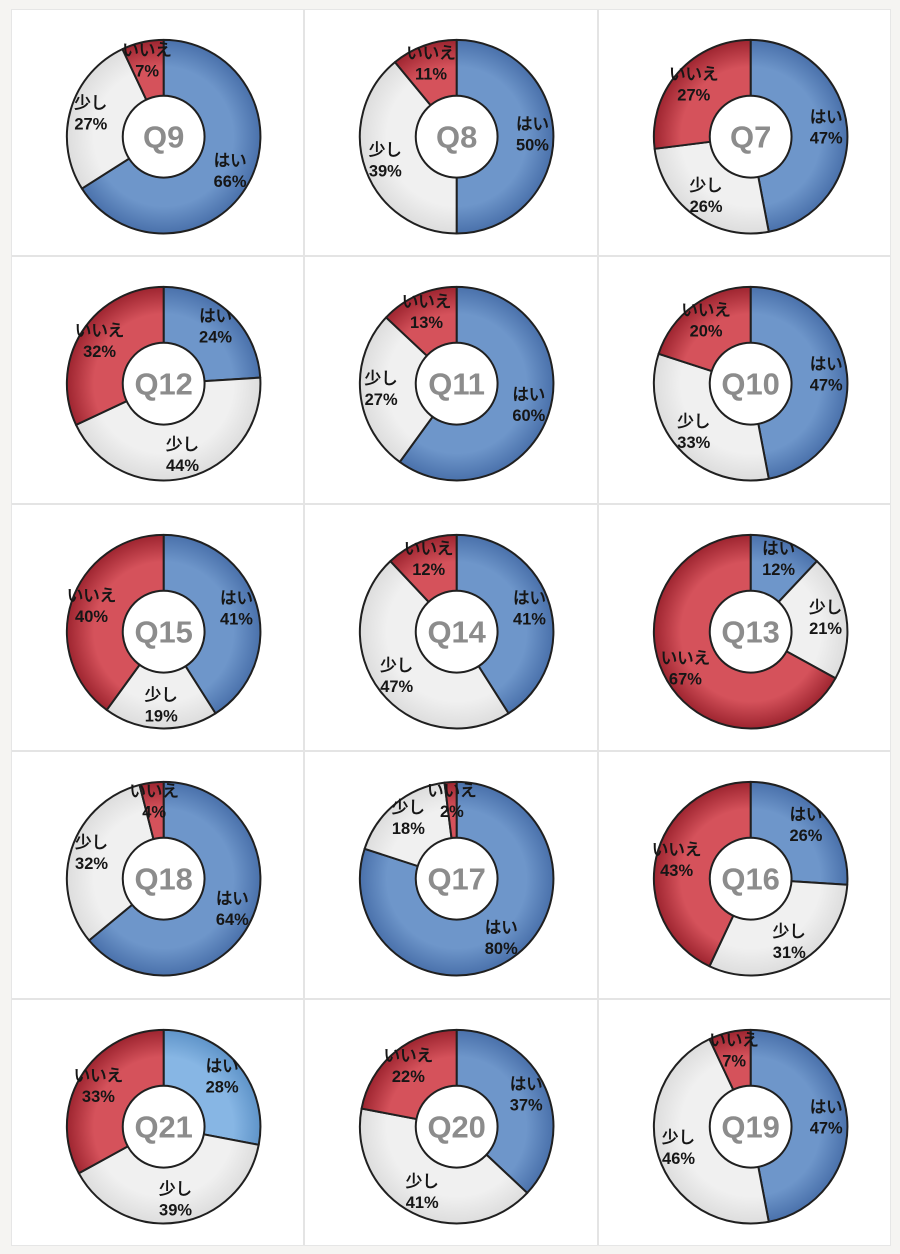  I want to click on chart-cell-q12: Q12 はい 24% 少し 44% いいえ 32%, so click(158, 380).